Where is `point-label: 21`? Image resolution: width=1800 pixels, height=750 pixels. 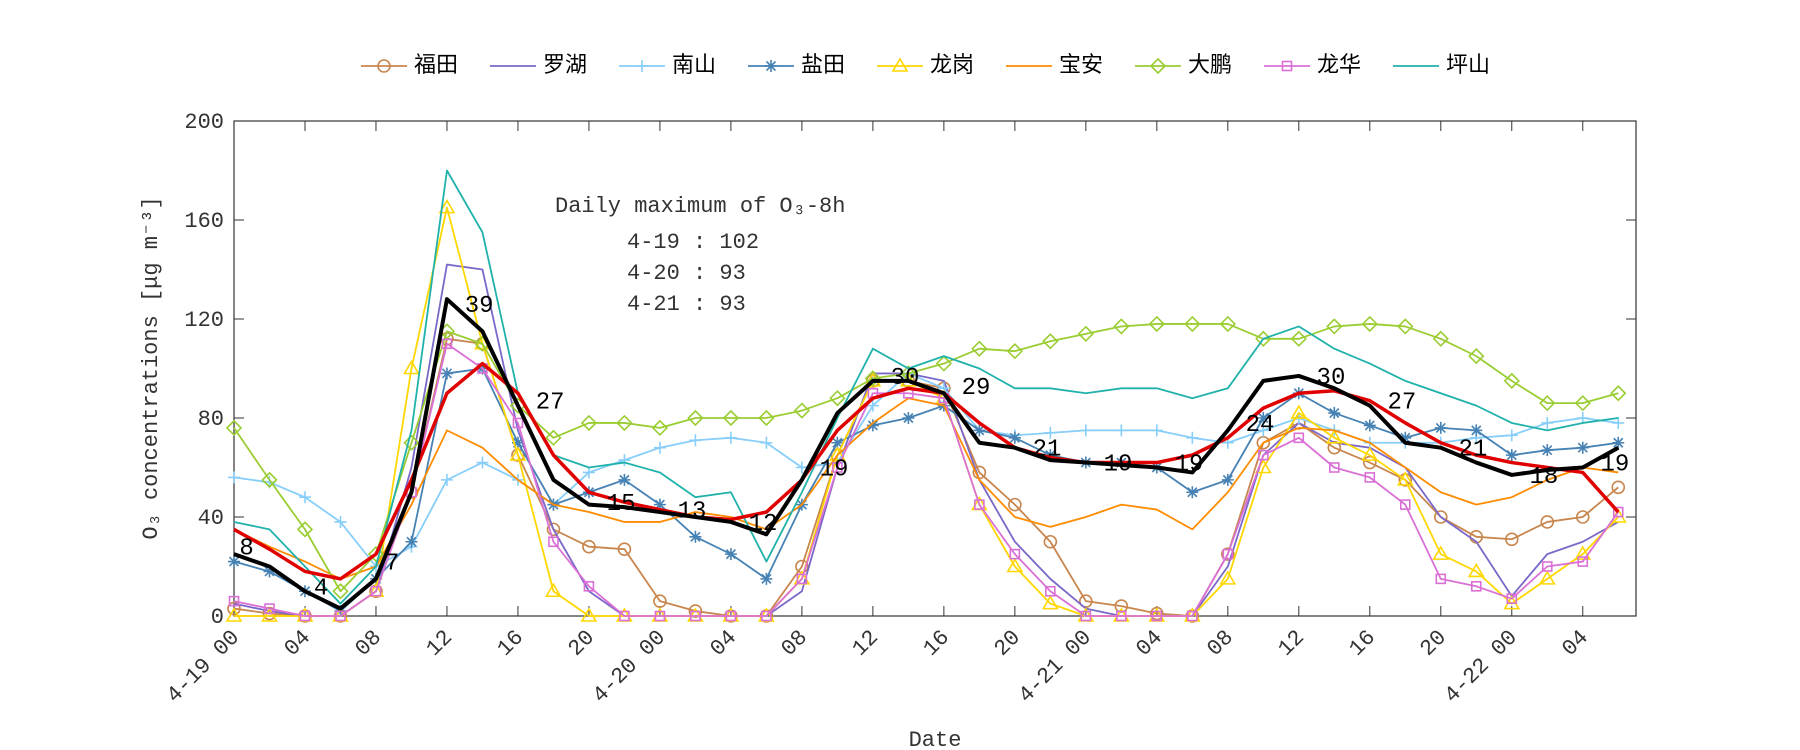 point-label: 21 is located at coordinates (1047, 450).